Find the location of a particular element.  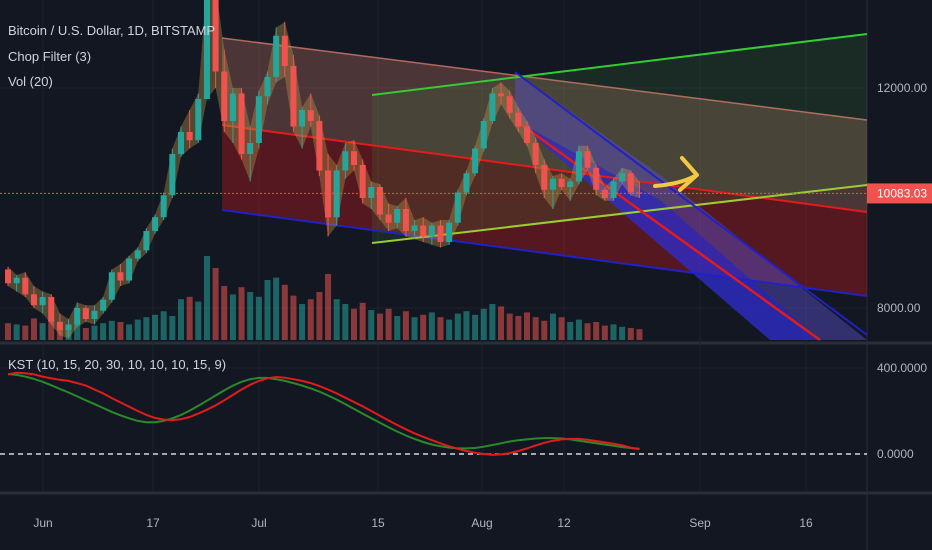

price-tick-label: 8000.00 is located at coordinates (899, 308).